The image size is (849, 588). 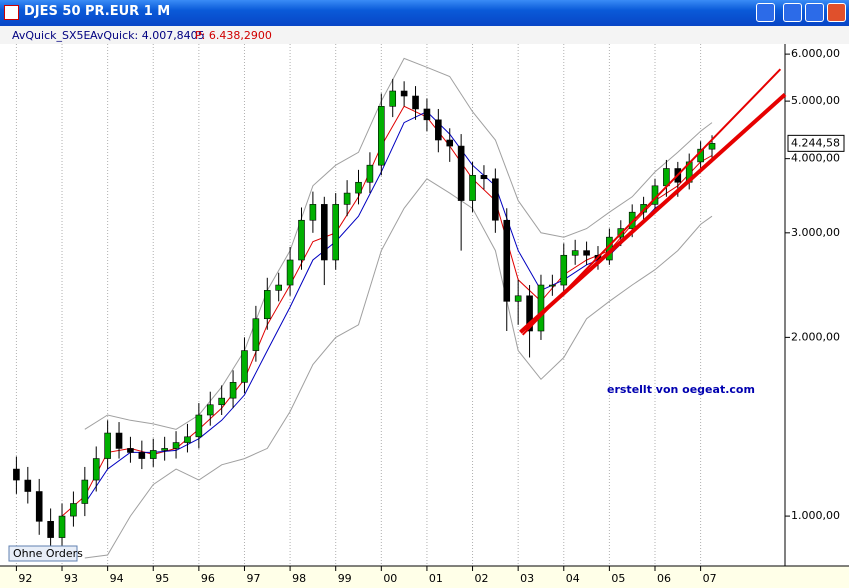 I want to click on info-price: P: 6.438,2900, so click(x=233, y=35).